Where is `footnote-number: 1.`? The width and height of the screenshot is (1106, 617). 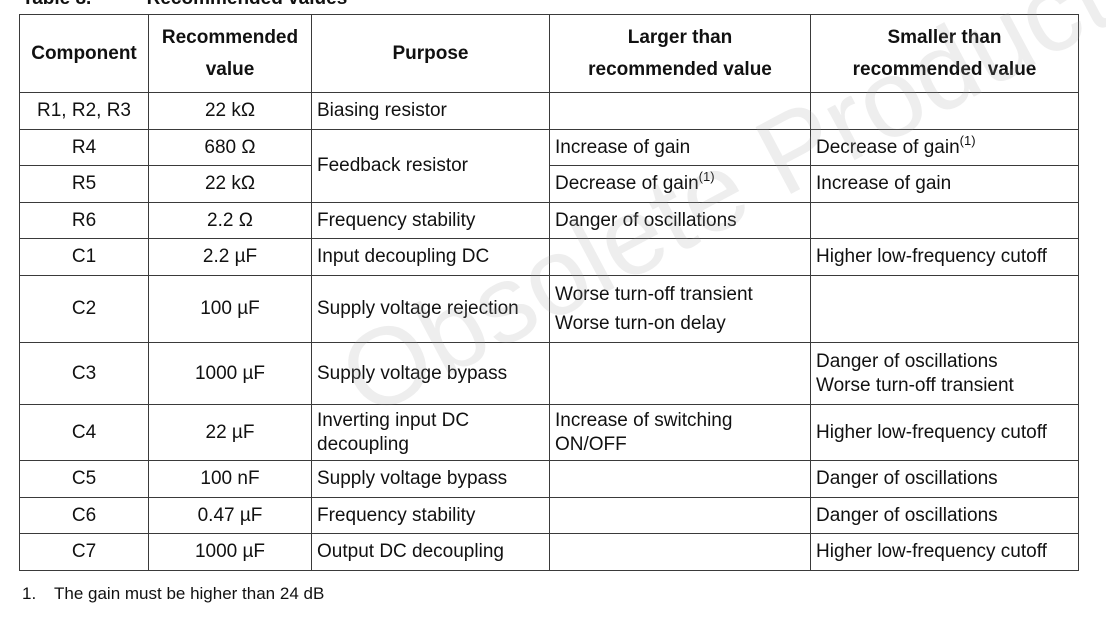
footnote-number: 1. is located at coordinates (29, 593).